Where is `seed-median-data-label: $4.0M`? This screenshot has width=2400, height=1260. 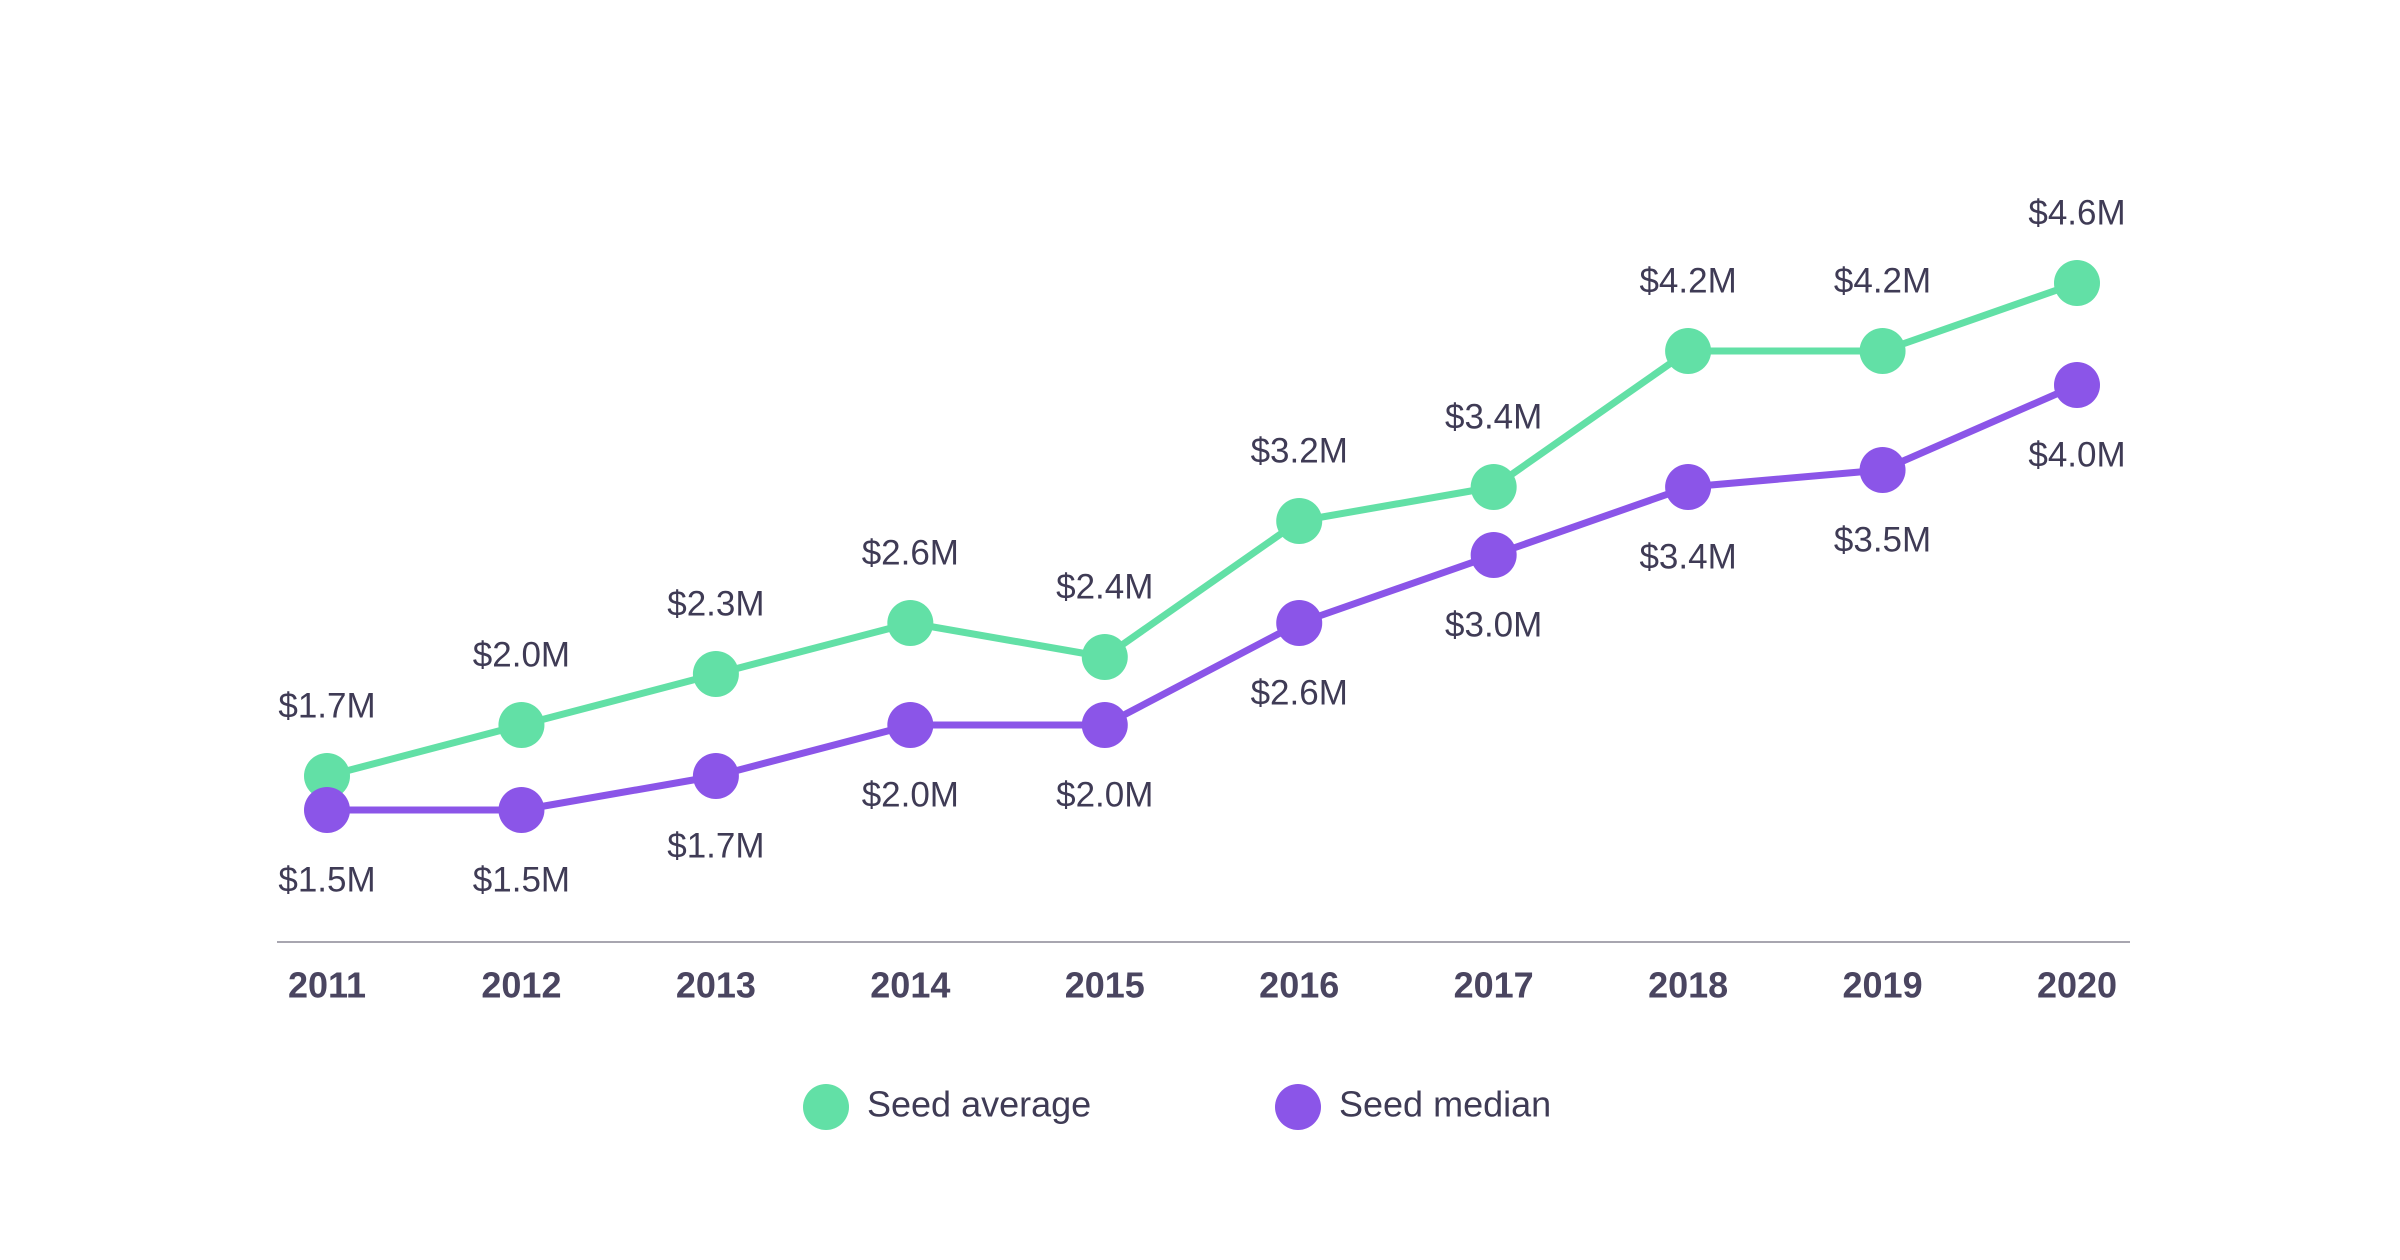 seed-median-data-label: $4.0M is located at coordinates (2076, 454).